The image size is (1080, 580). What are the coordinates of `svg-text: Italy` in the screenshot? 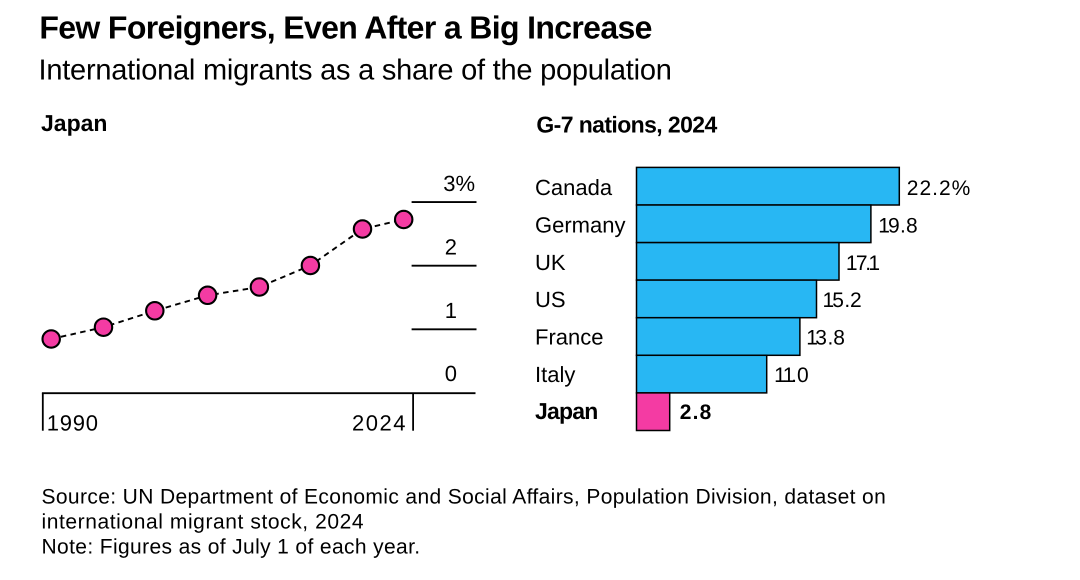 It's located at (555, 374).